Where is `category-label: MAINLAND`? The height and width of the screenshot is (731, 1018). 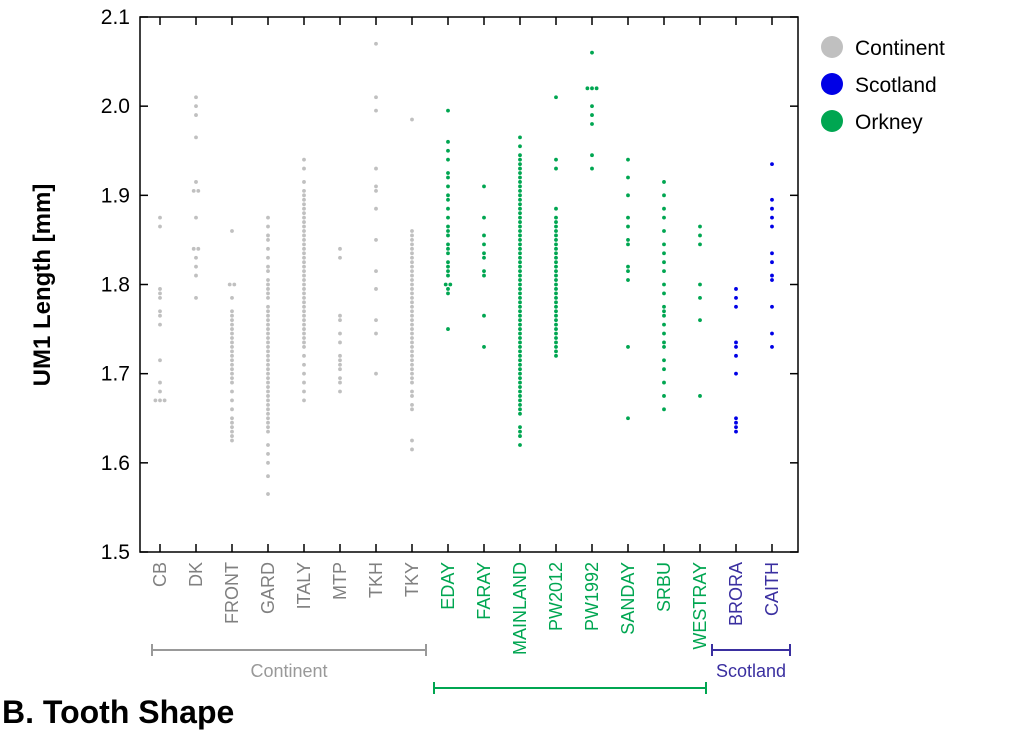
category-label: MAINLAND is located at coordinates (520, 608).